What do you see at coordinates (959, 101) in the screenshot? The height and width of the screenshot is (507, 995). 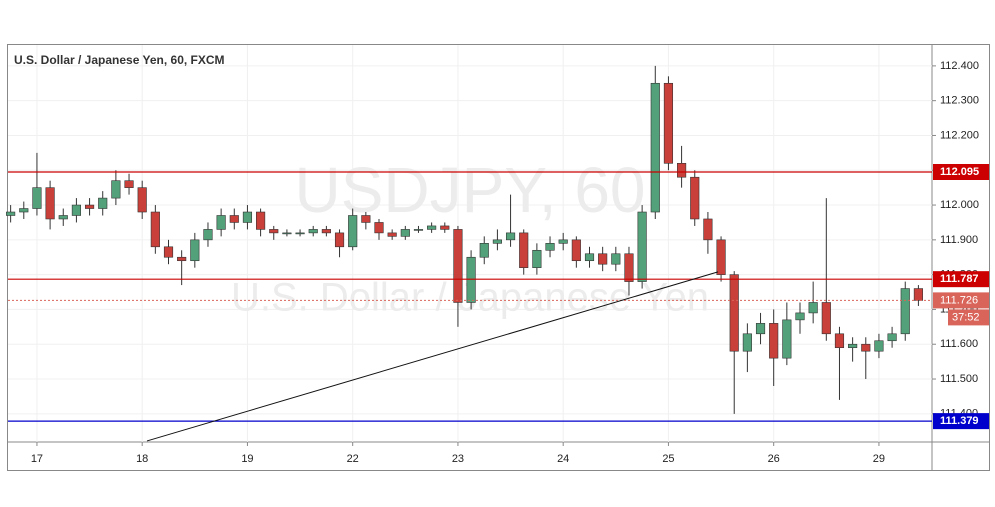 I see `y-tick-label: 112.300` at bounding box center [959, 101].